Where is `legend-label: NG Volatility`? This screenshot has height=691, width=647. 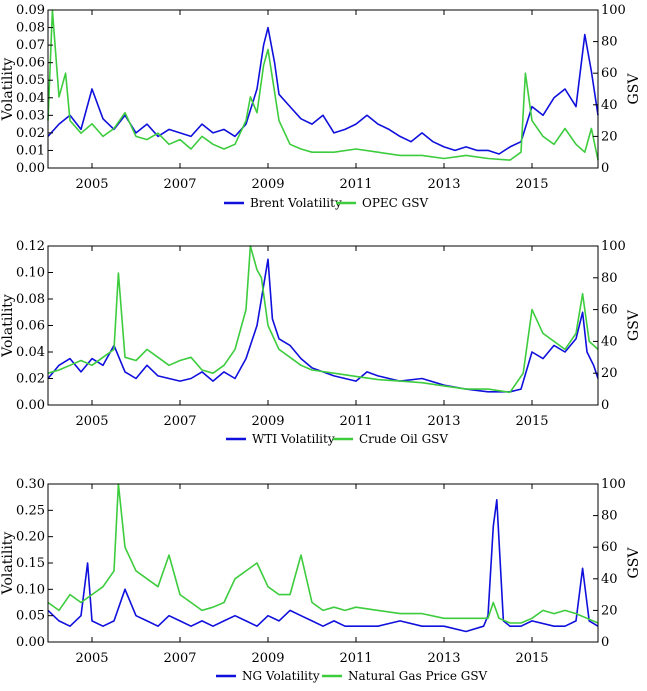 legend-label: NG Volatility is located at coordinates (281, 676).